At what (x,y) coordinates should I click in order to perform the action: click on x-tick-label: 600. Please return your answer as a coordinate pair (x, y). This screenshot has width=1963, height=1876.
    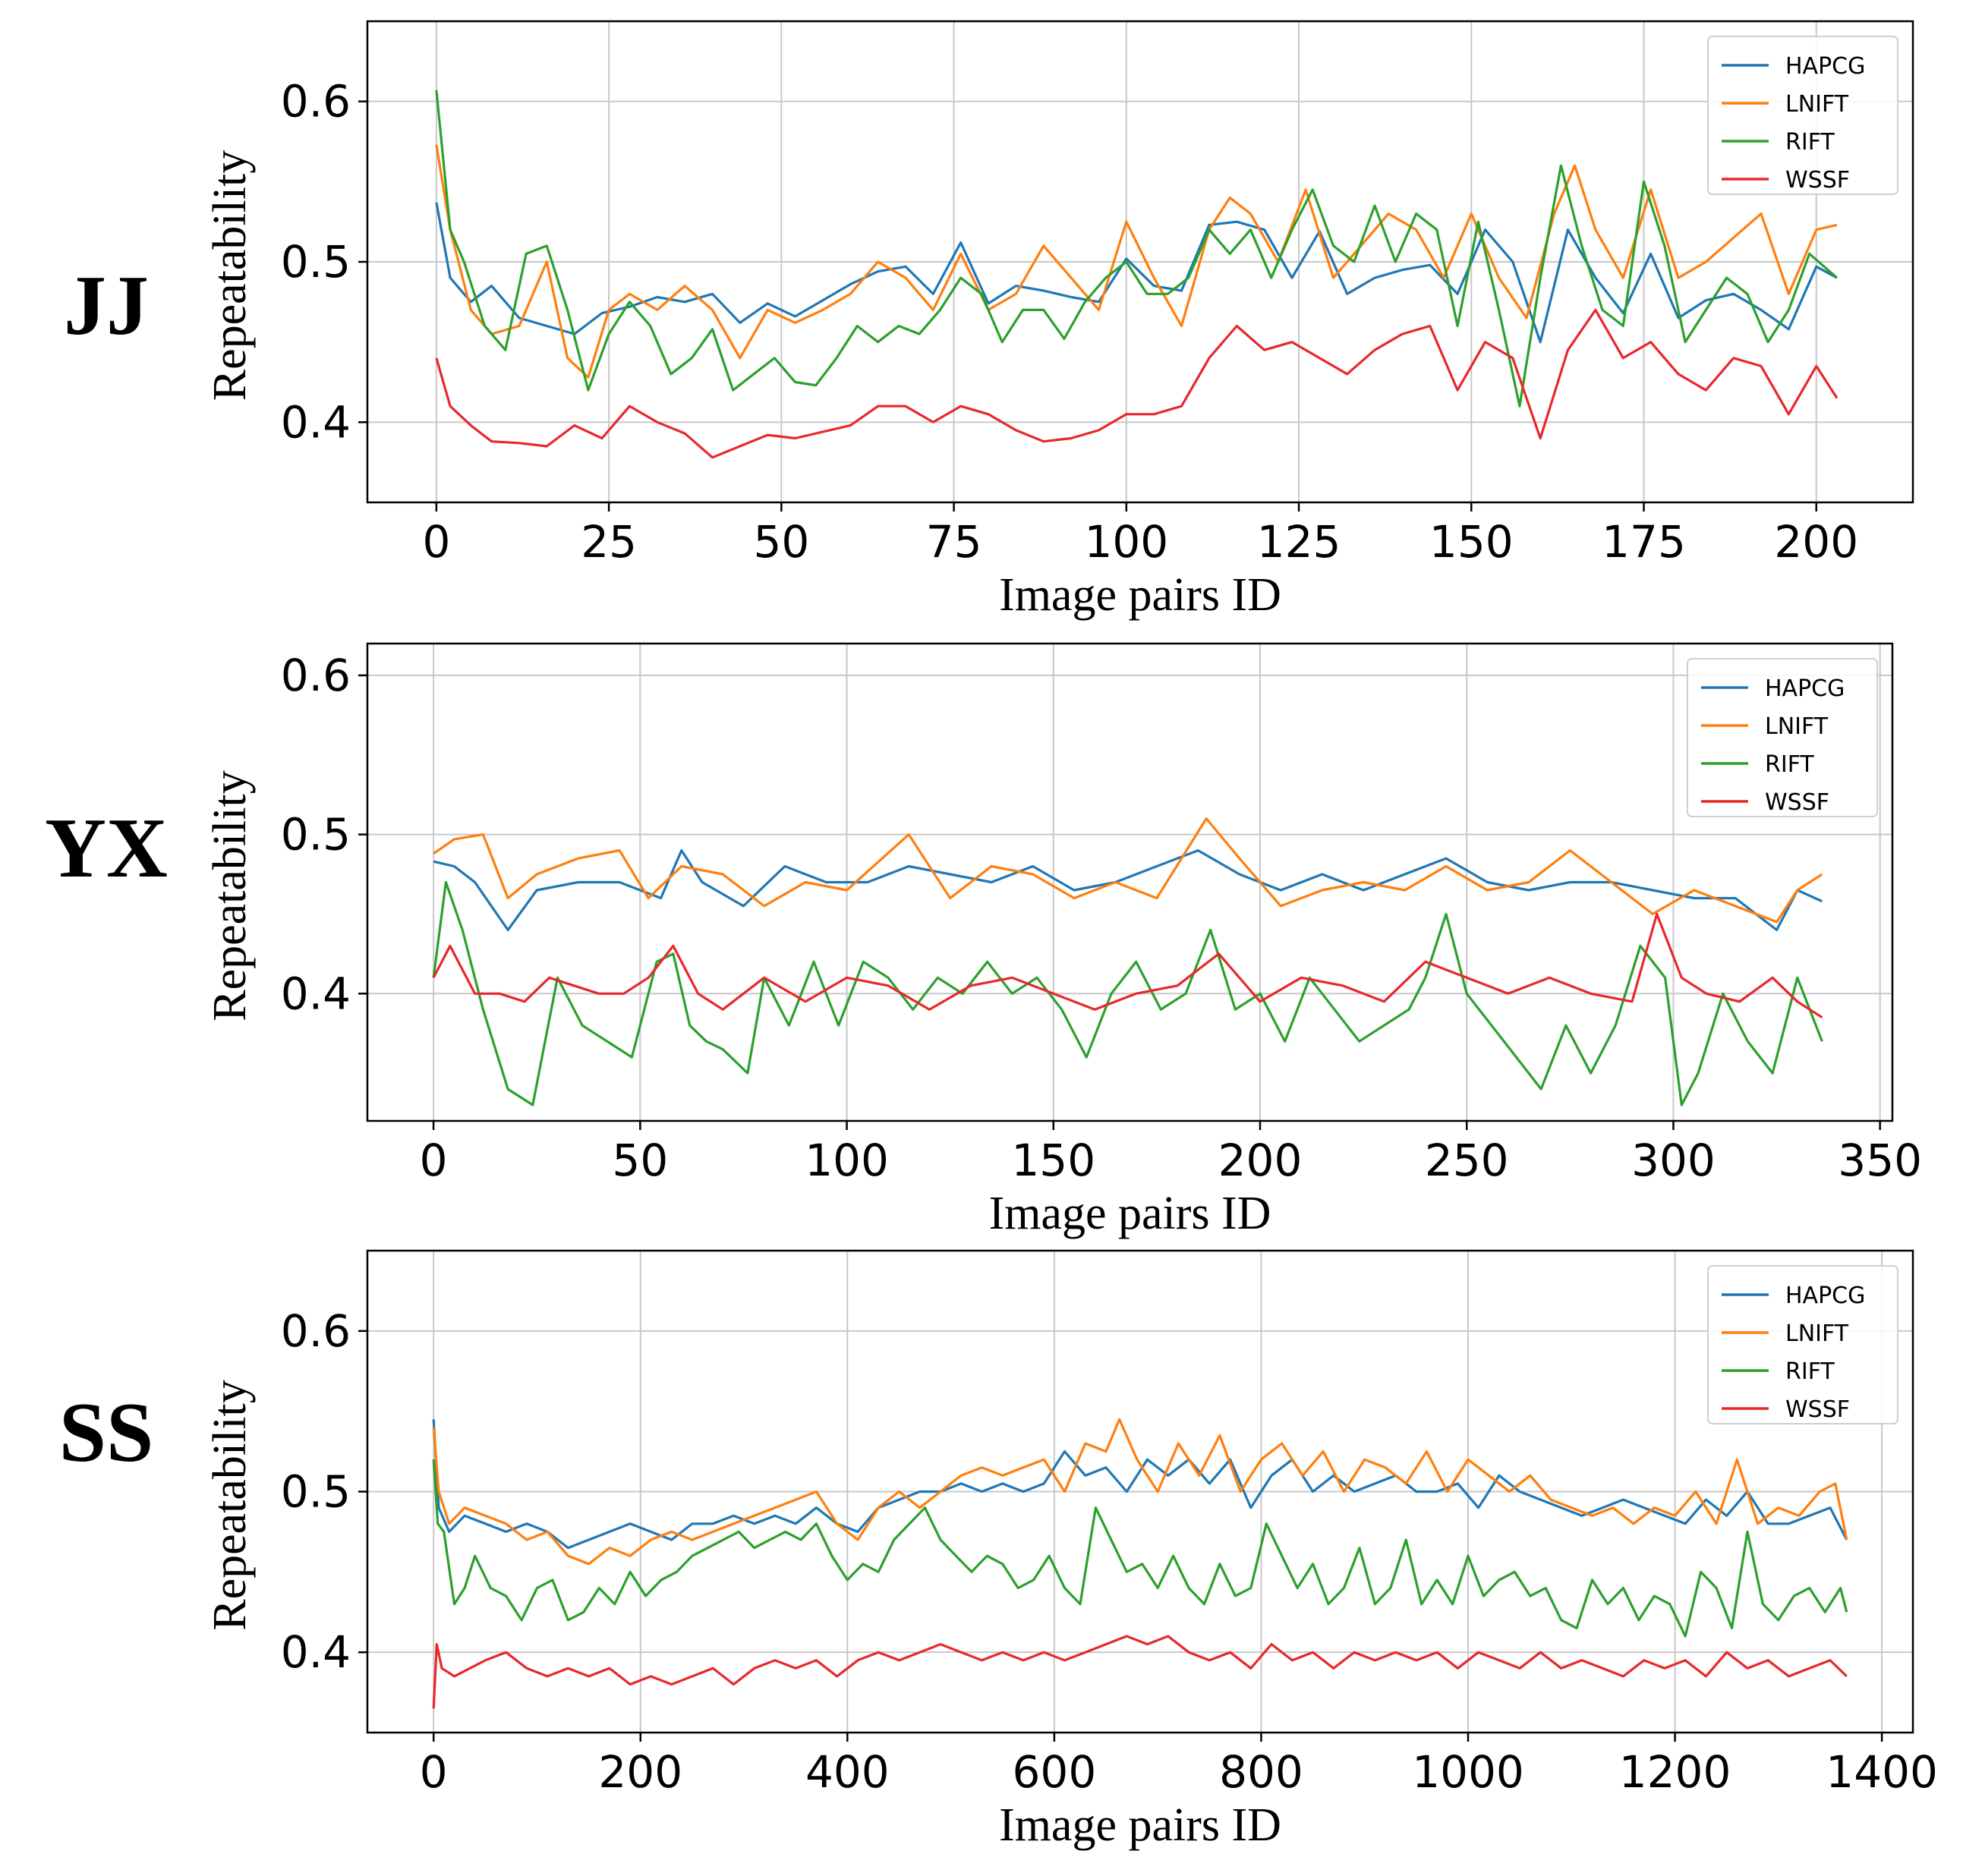
    Looking at the image, I should click on (1055, 1772).